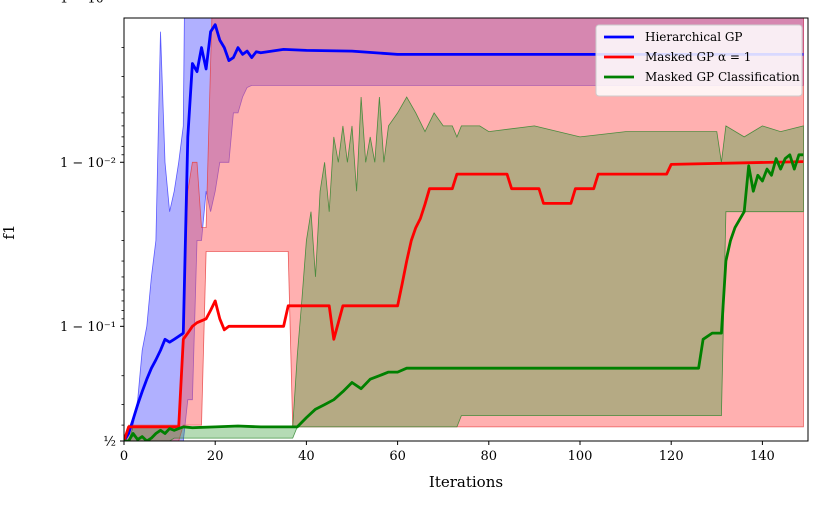 The width and height of the screenshot is (830, 513). I want to click on y-tick-label: ½, so click(109, 442).